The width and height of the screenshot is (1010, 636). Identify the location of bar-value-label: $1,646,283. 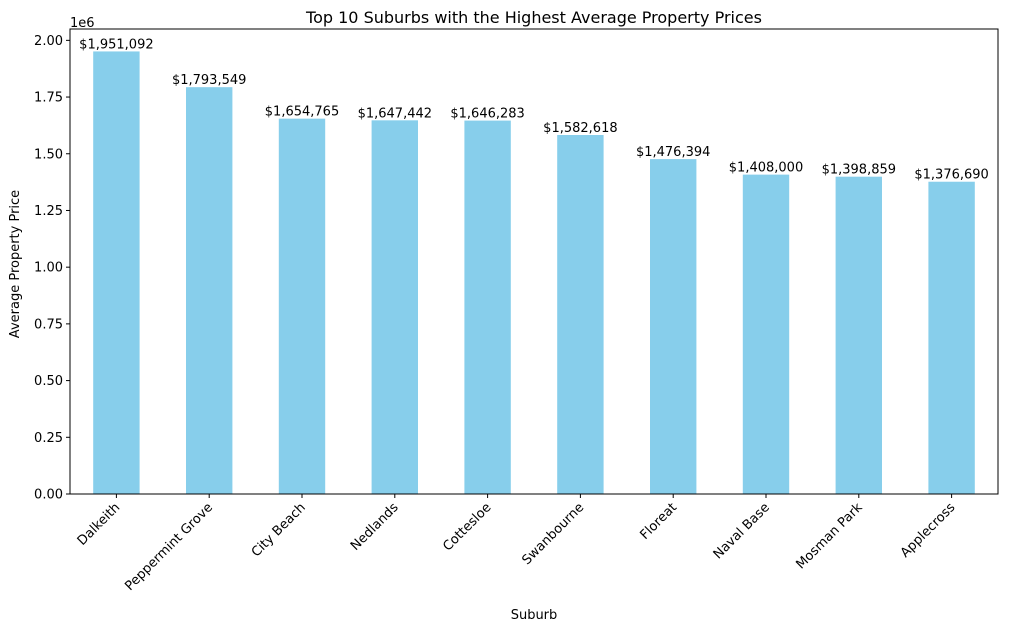
(487, 114).